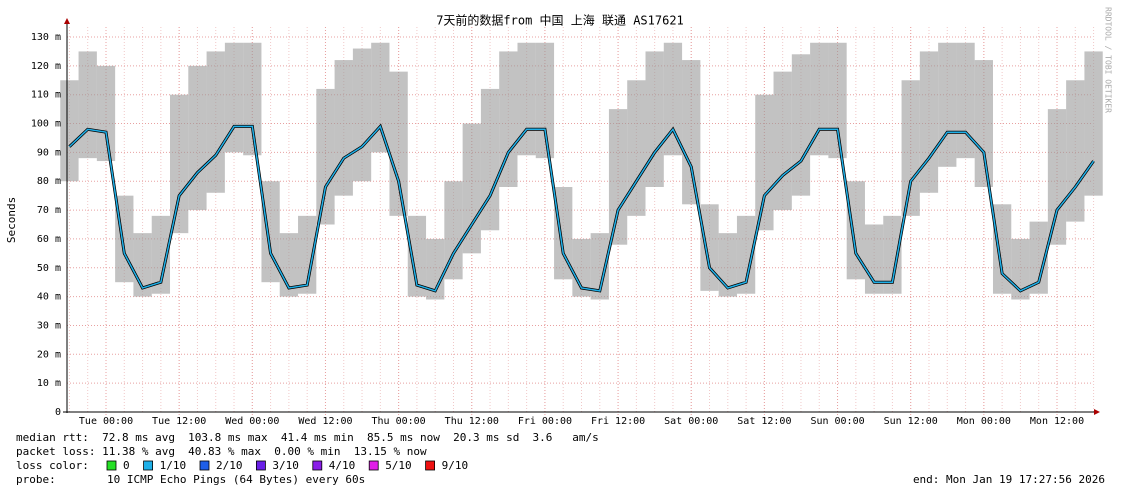 The width and height of the screenshot is (1121, 494). I want to click on y-tick-label: 90 m, so click(49, 152).